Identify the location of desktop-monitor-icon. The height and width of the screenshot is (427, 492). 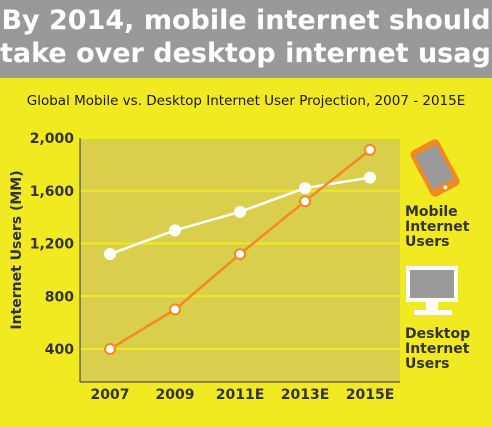
(432, 290).